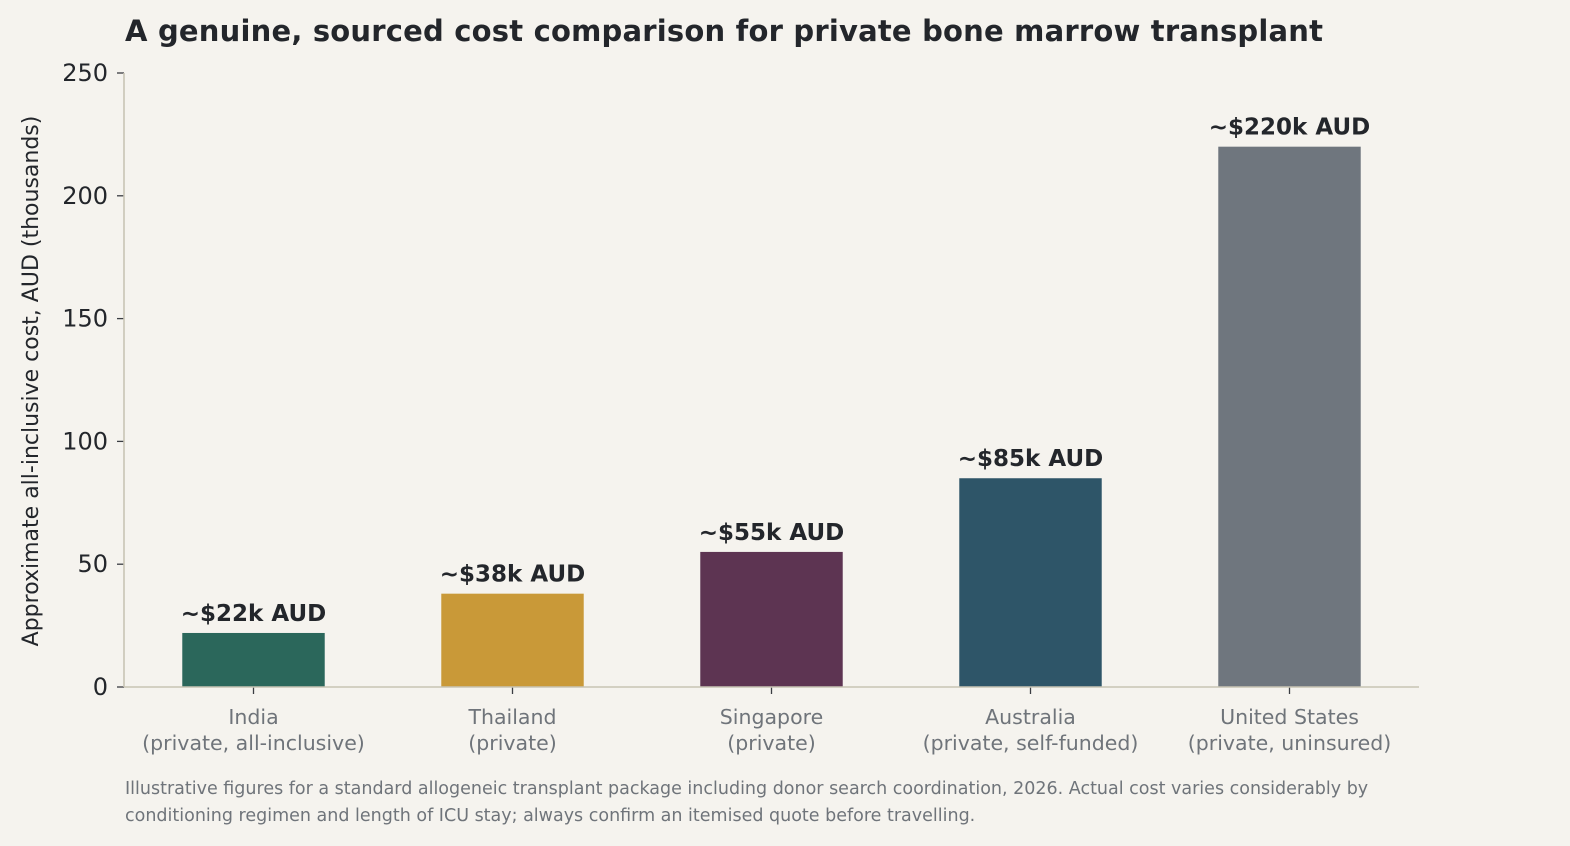 This screenshot has width=1570, height=846. I want to click on y-tick: 0, so click(108, 687).